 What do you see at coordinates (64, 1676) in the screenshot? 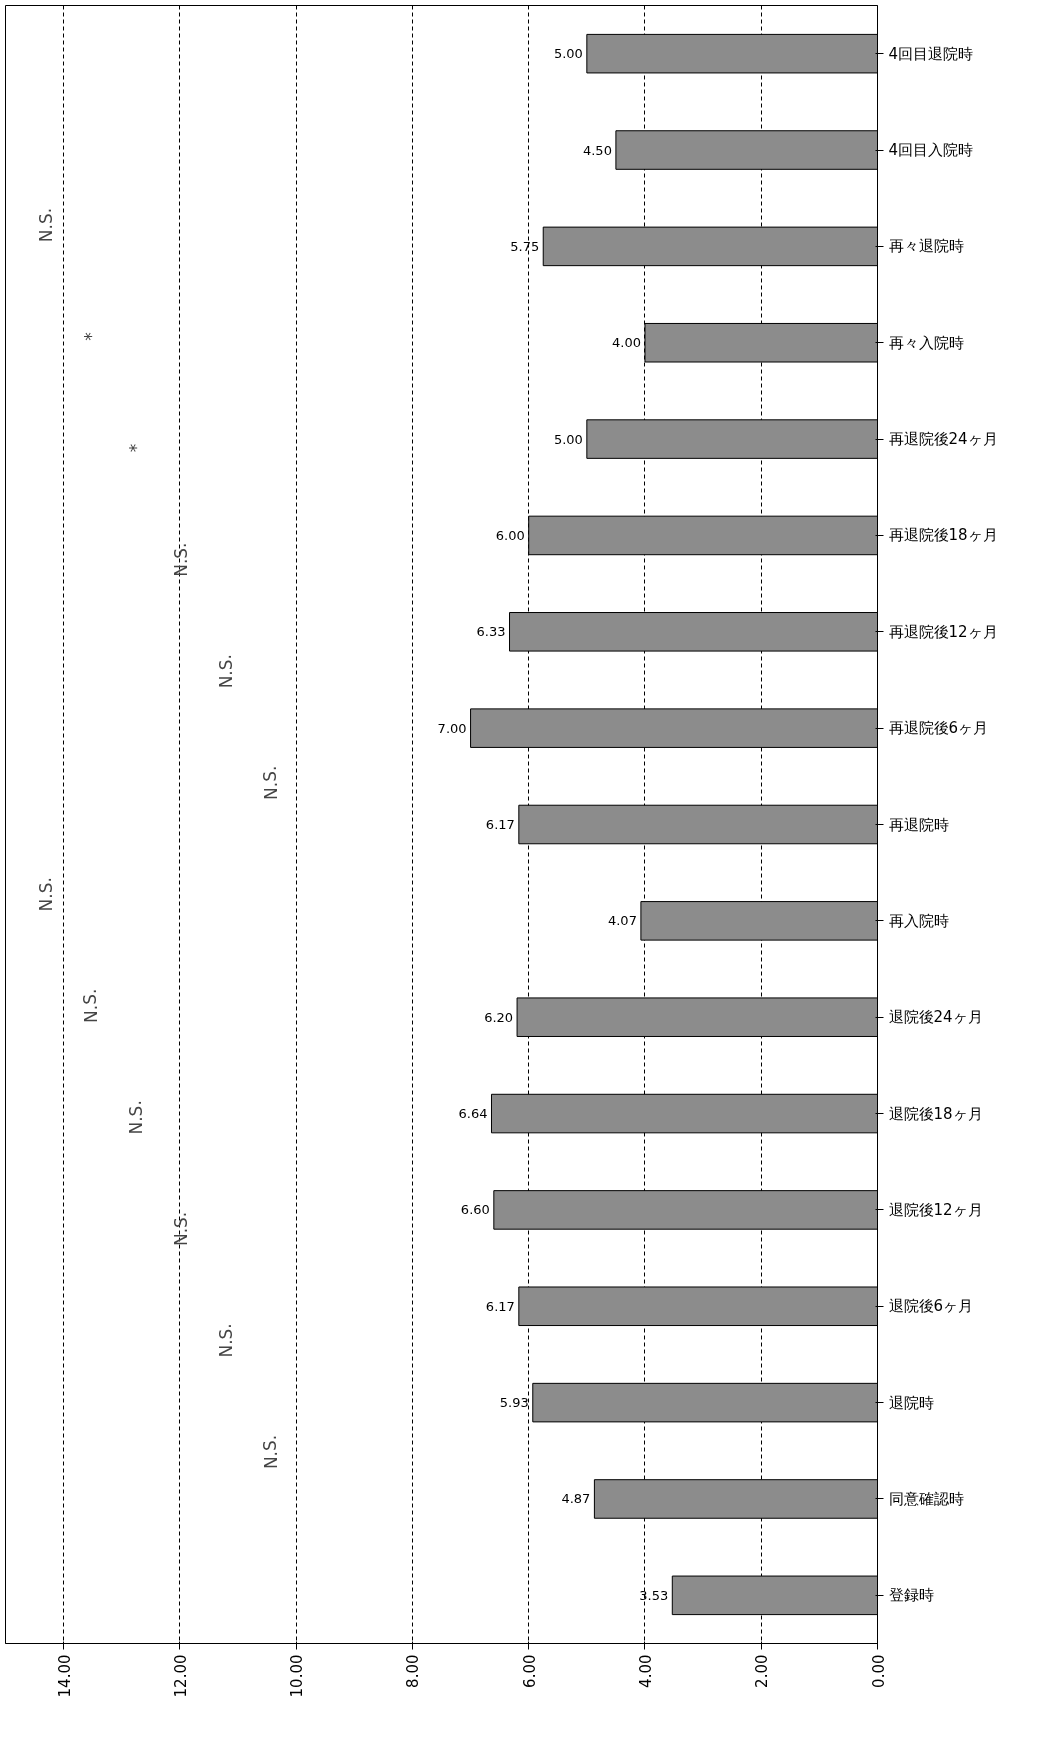
I see `x-tick-label: 14.00` at bounding box center [64, 1676].